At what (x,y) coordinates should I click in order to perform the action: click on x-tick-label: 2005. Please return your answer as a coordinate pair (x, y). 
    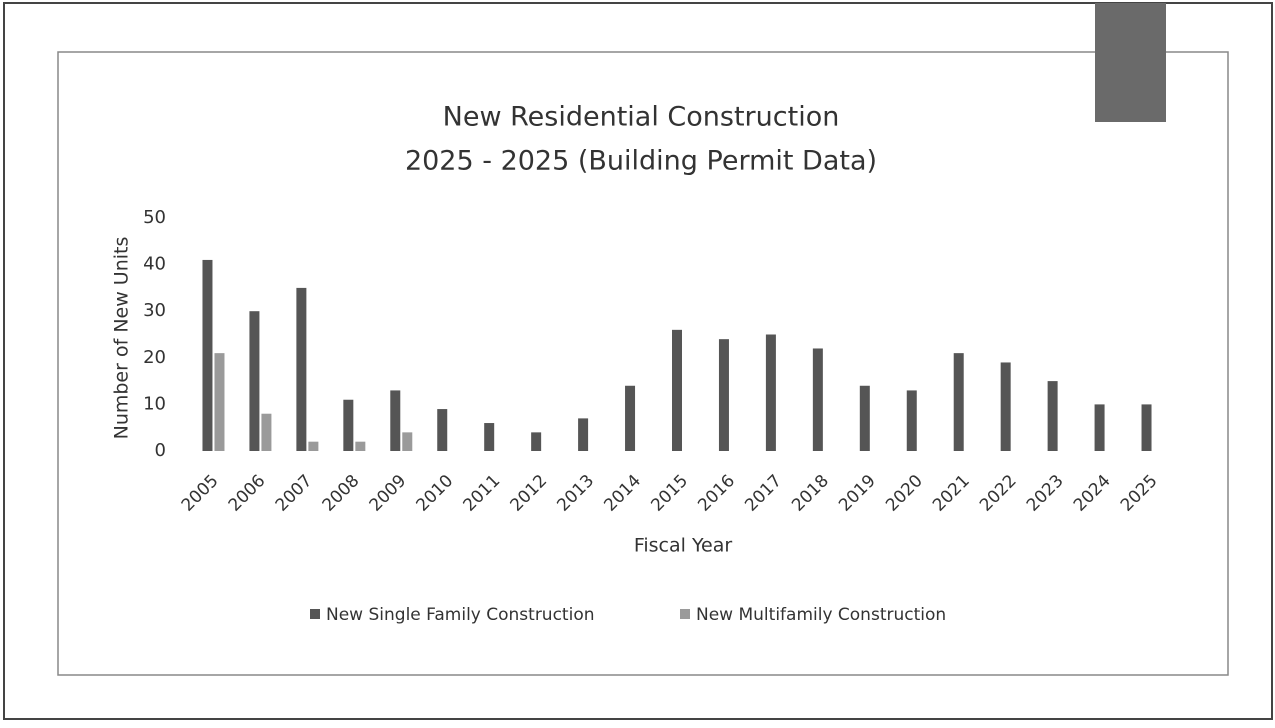
    Looking at the image, I should click on (200, 493).